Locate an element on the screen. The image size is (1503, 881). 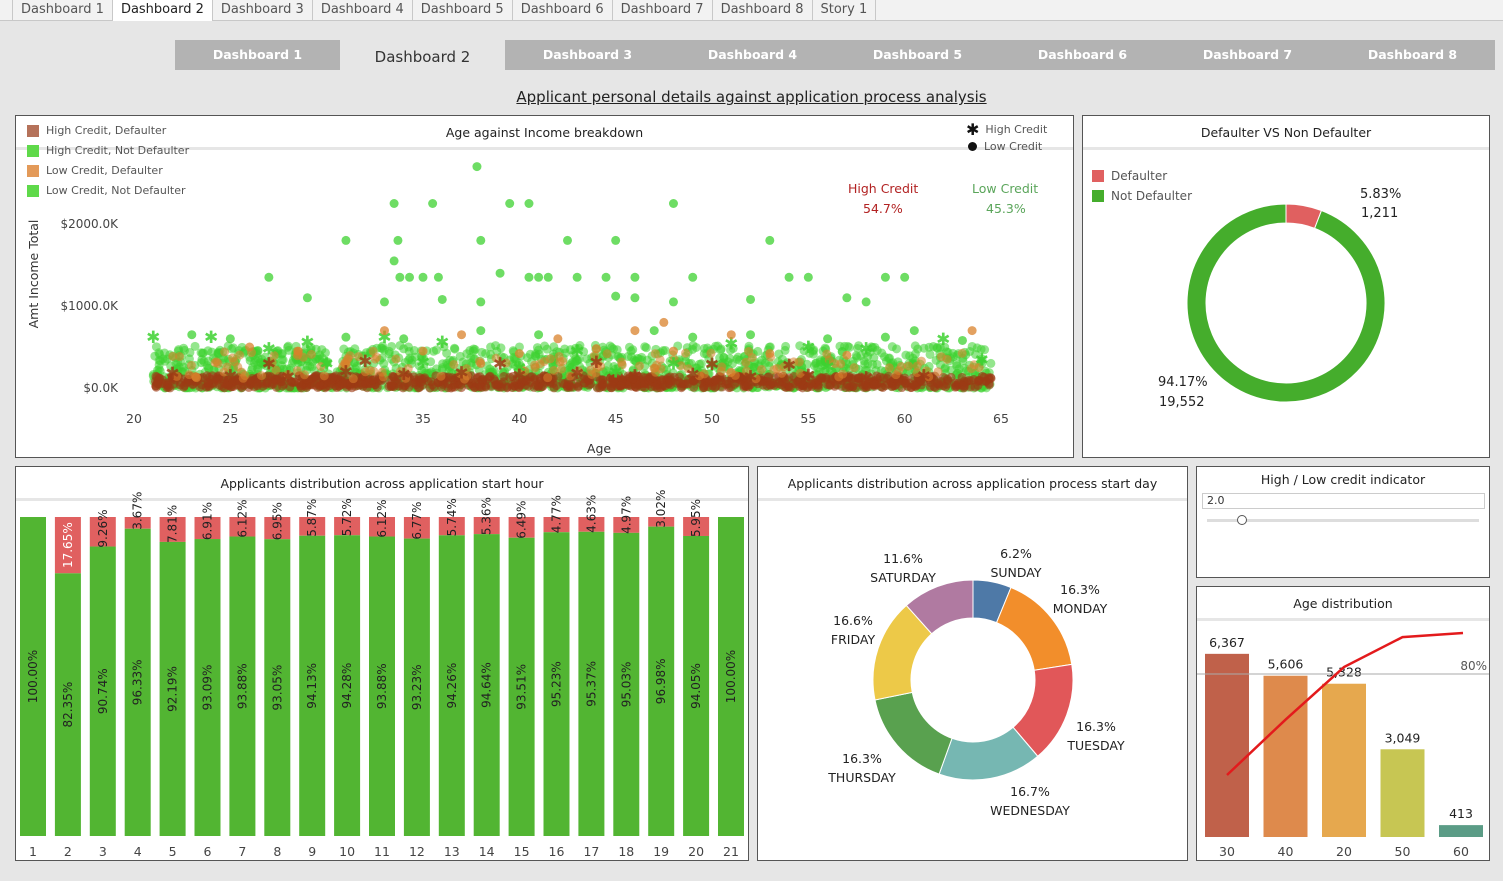
sheet-tab-8: Dashboard 8 is located at coordinates (763, 10).